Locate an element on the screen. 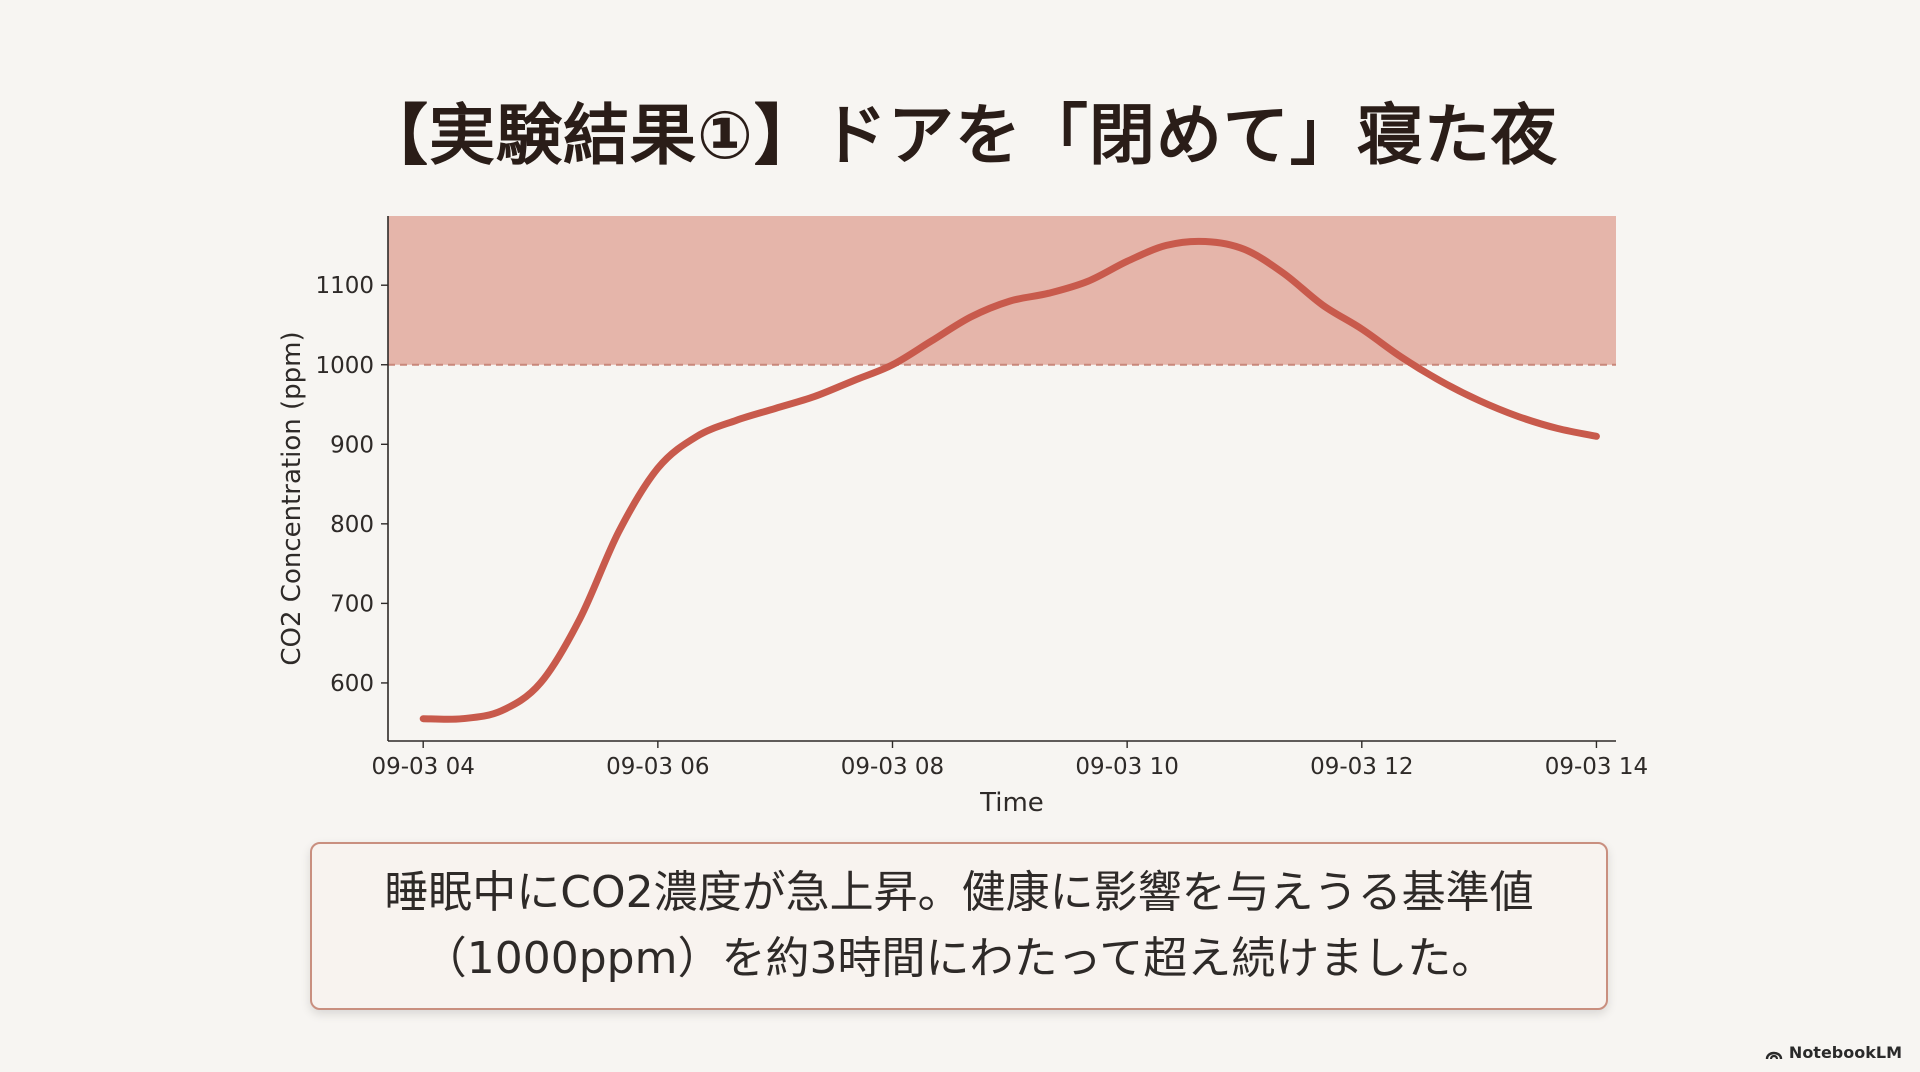 The image size is (1920, 1072). y-tick-label: 700 is located at coordinates (352, 604).